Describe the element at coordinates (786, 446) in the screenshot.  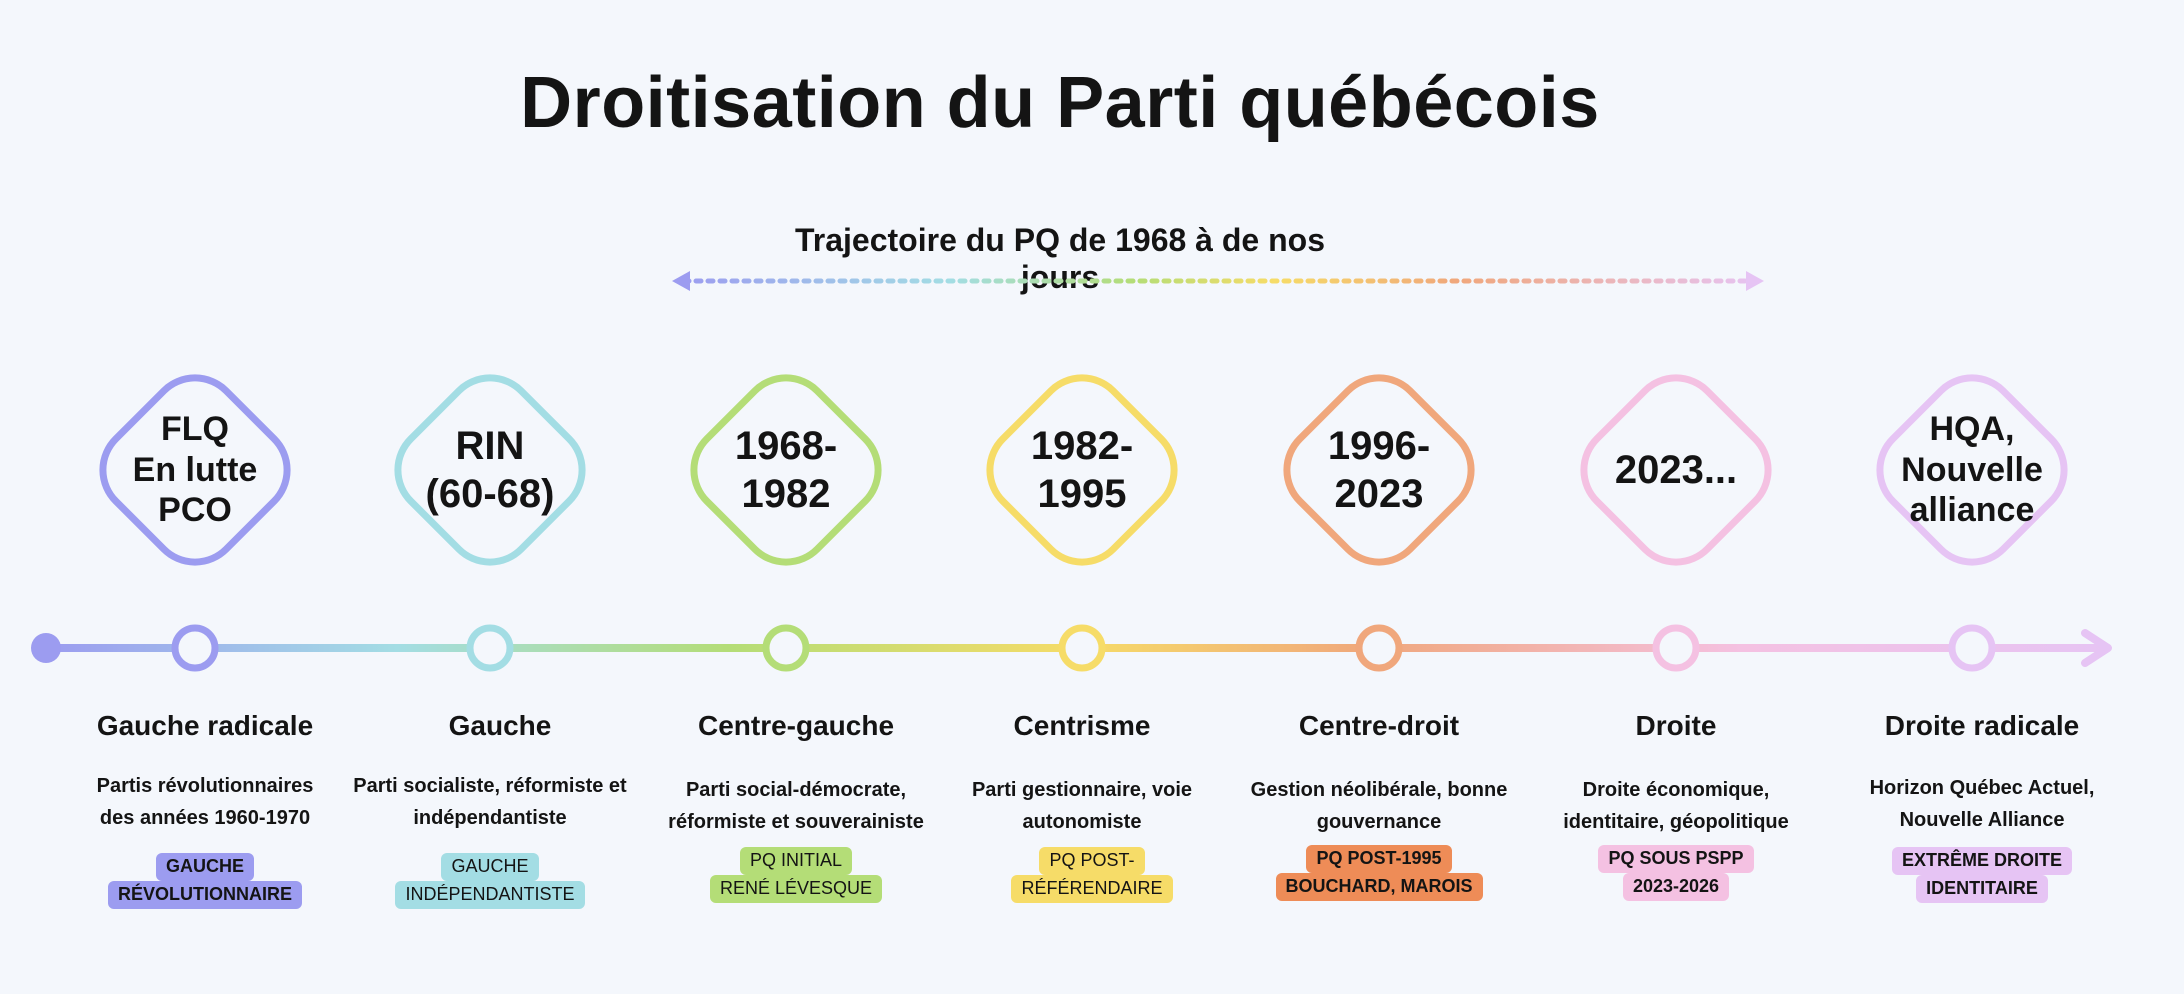
I see `stage-period-line: 1968-` at that location.